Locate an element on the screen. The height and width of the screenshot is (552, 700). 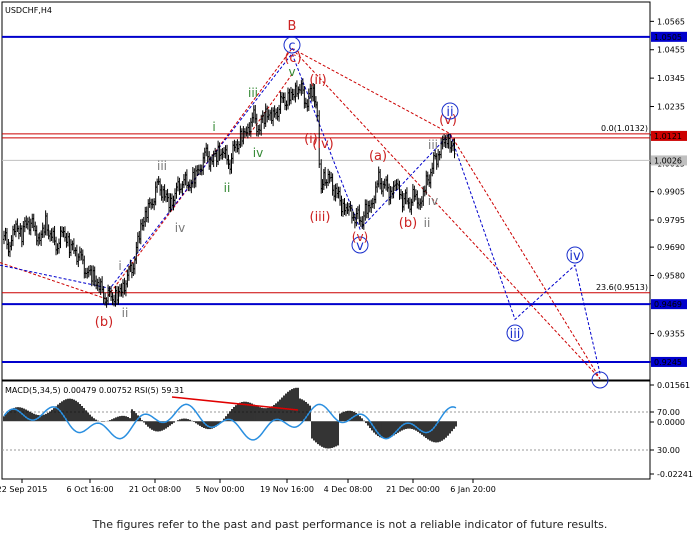
time-tick-label: 6 Oct 16:00 is located at coordinates (89, 489).